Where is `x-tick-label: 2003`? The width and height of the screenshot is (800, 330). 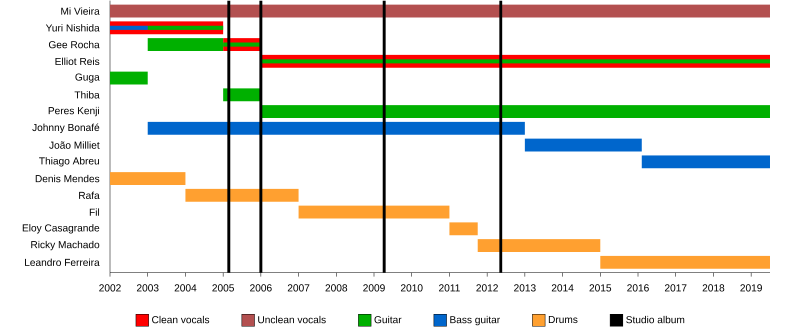 x-tick-label: 2003 is located at coordinates (147, 288).